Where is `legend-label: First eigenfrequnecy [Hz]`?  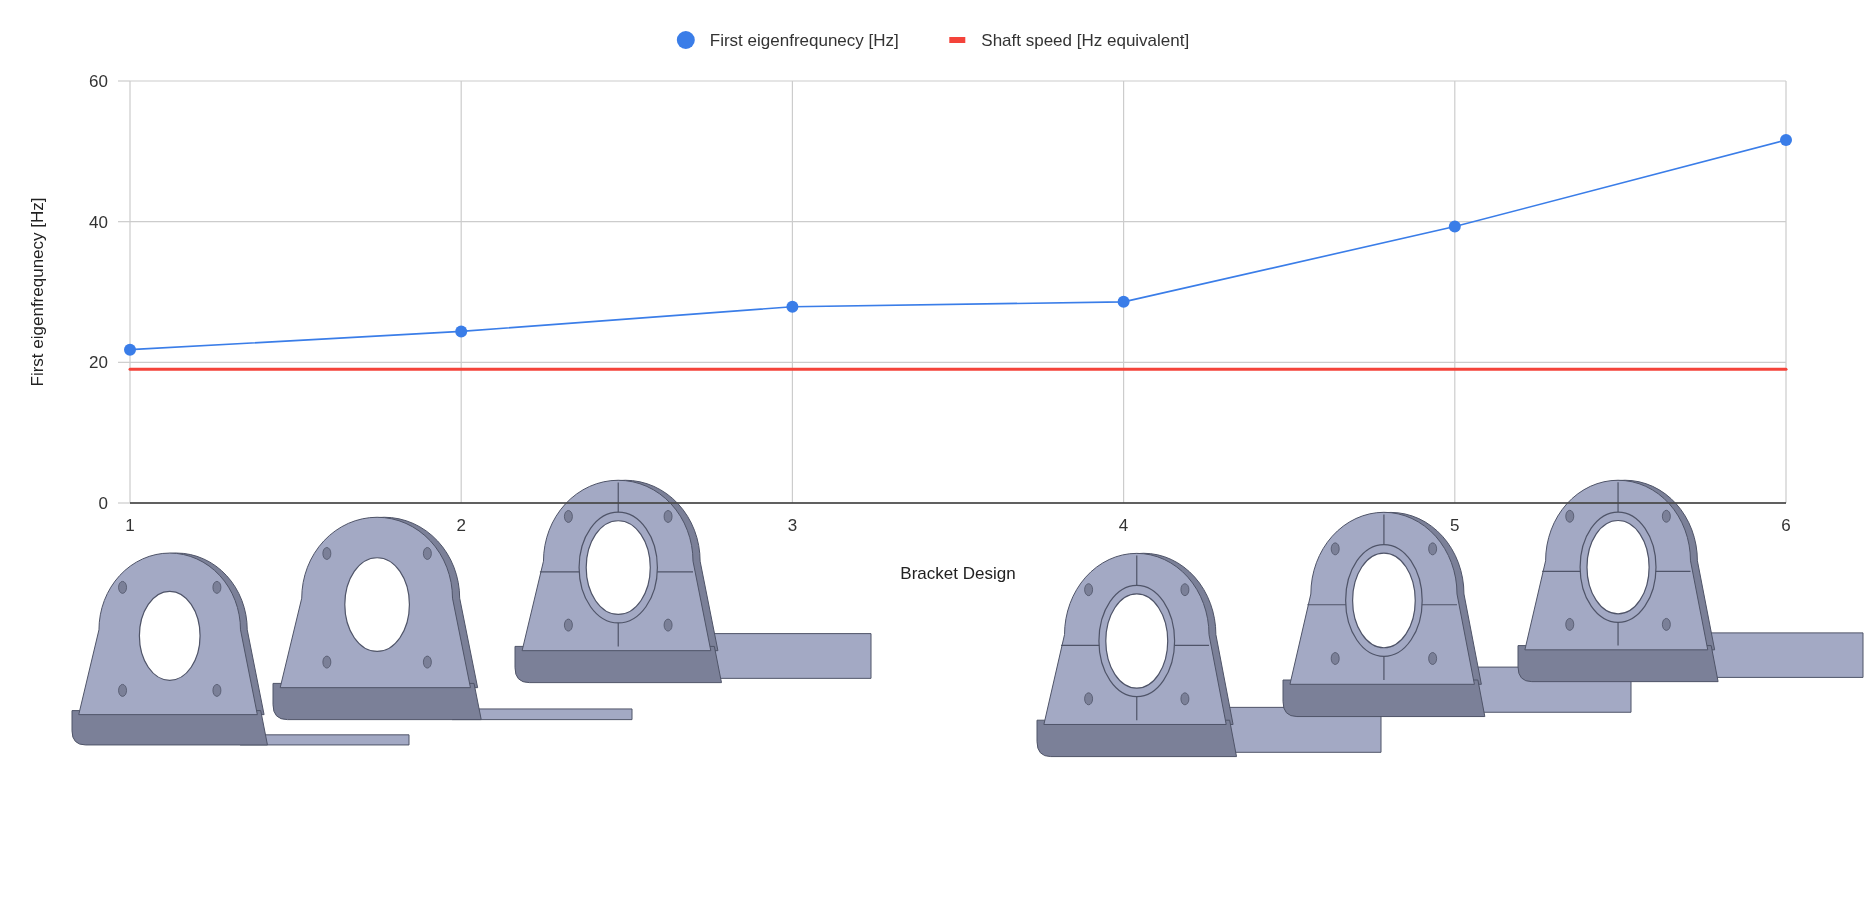
legend-label: First eigenfrequnecy [Hz] is located at coordinates (804, 40).